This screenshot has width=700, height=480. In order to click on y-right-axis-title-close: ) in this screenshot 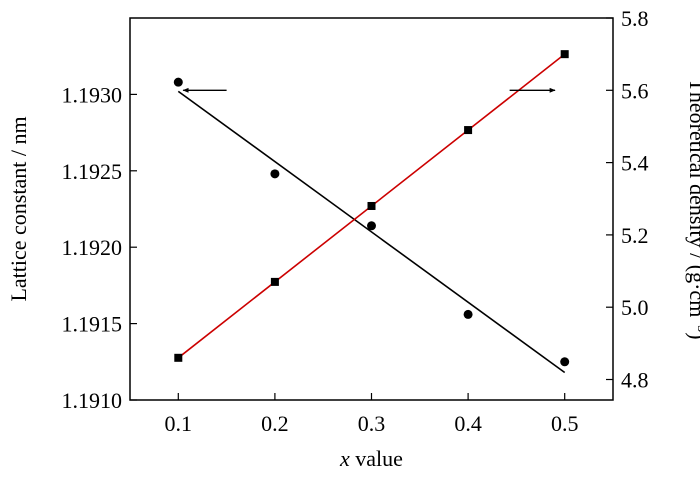, I will do `click(692, 335)`.